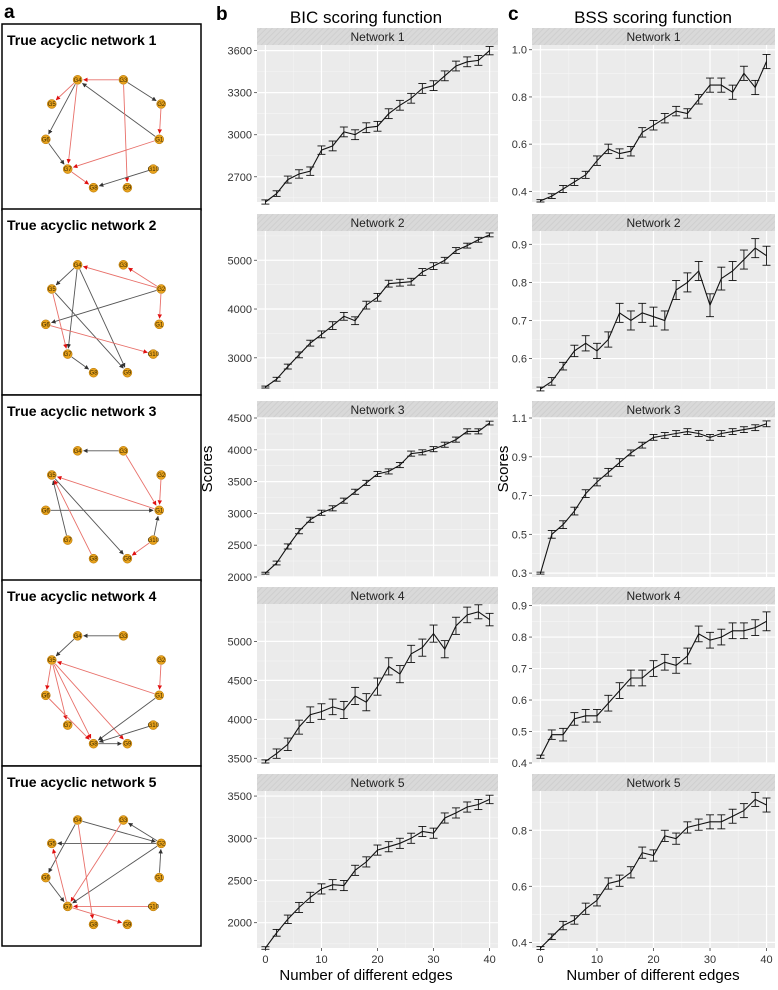 The image size is (778, 990). I want to click on node-label: G10, so click(154, 170).